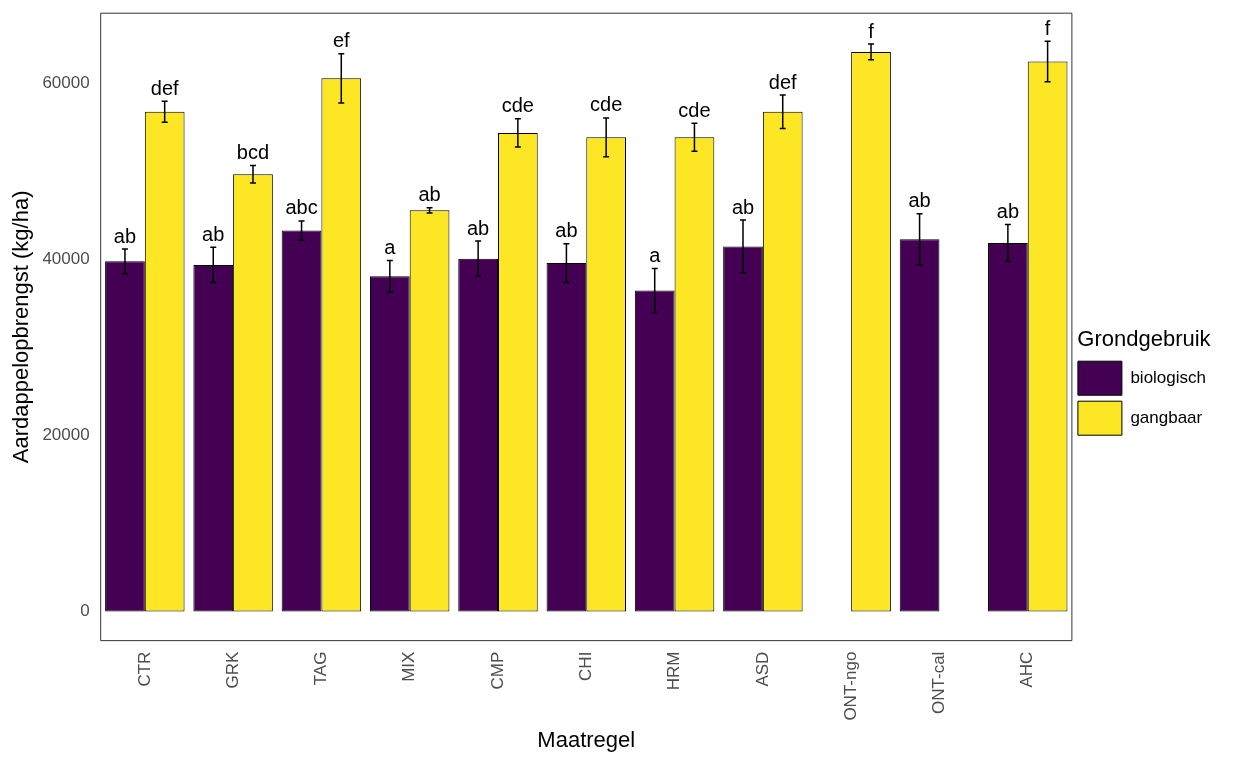  What do you see at coordinates (21, 327) in the screenshot?
I see `y-axis-title: Aardappelopbrengst (kg/ha)` at bounding box center [21, 327].